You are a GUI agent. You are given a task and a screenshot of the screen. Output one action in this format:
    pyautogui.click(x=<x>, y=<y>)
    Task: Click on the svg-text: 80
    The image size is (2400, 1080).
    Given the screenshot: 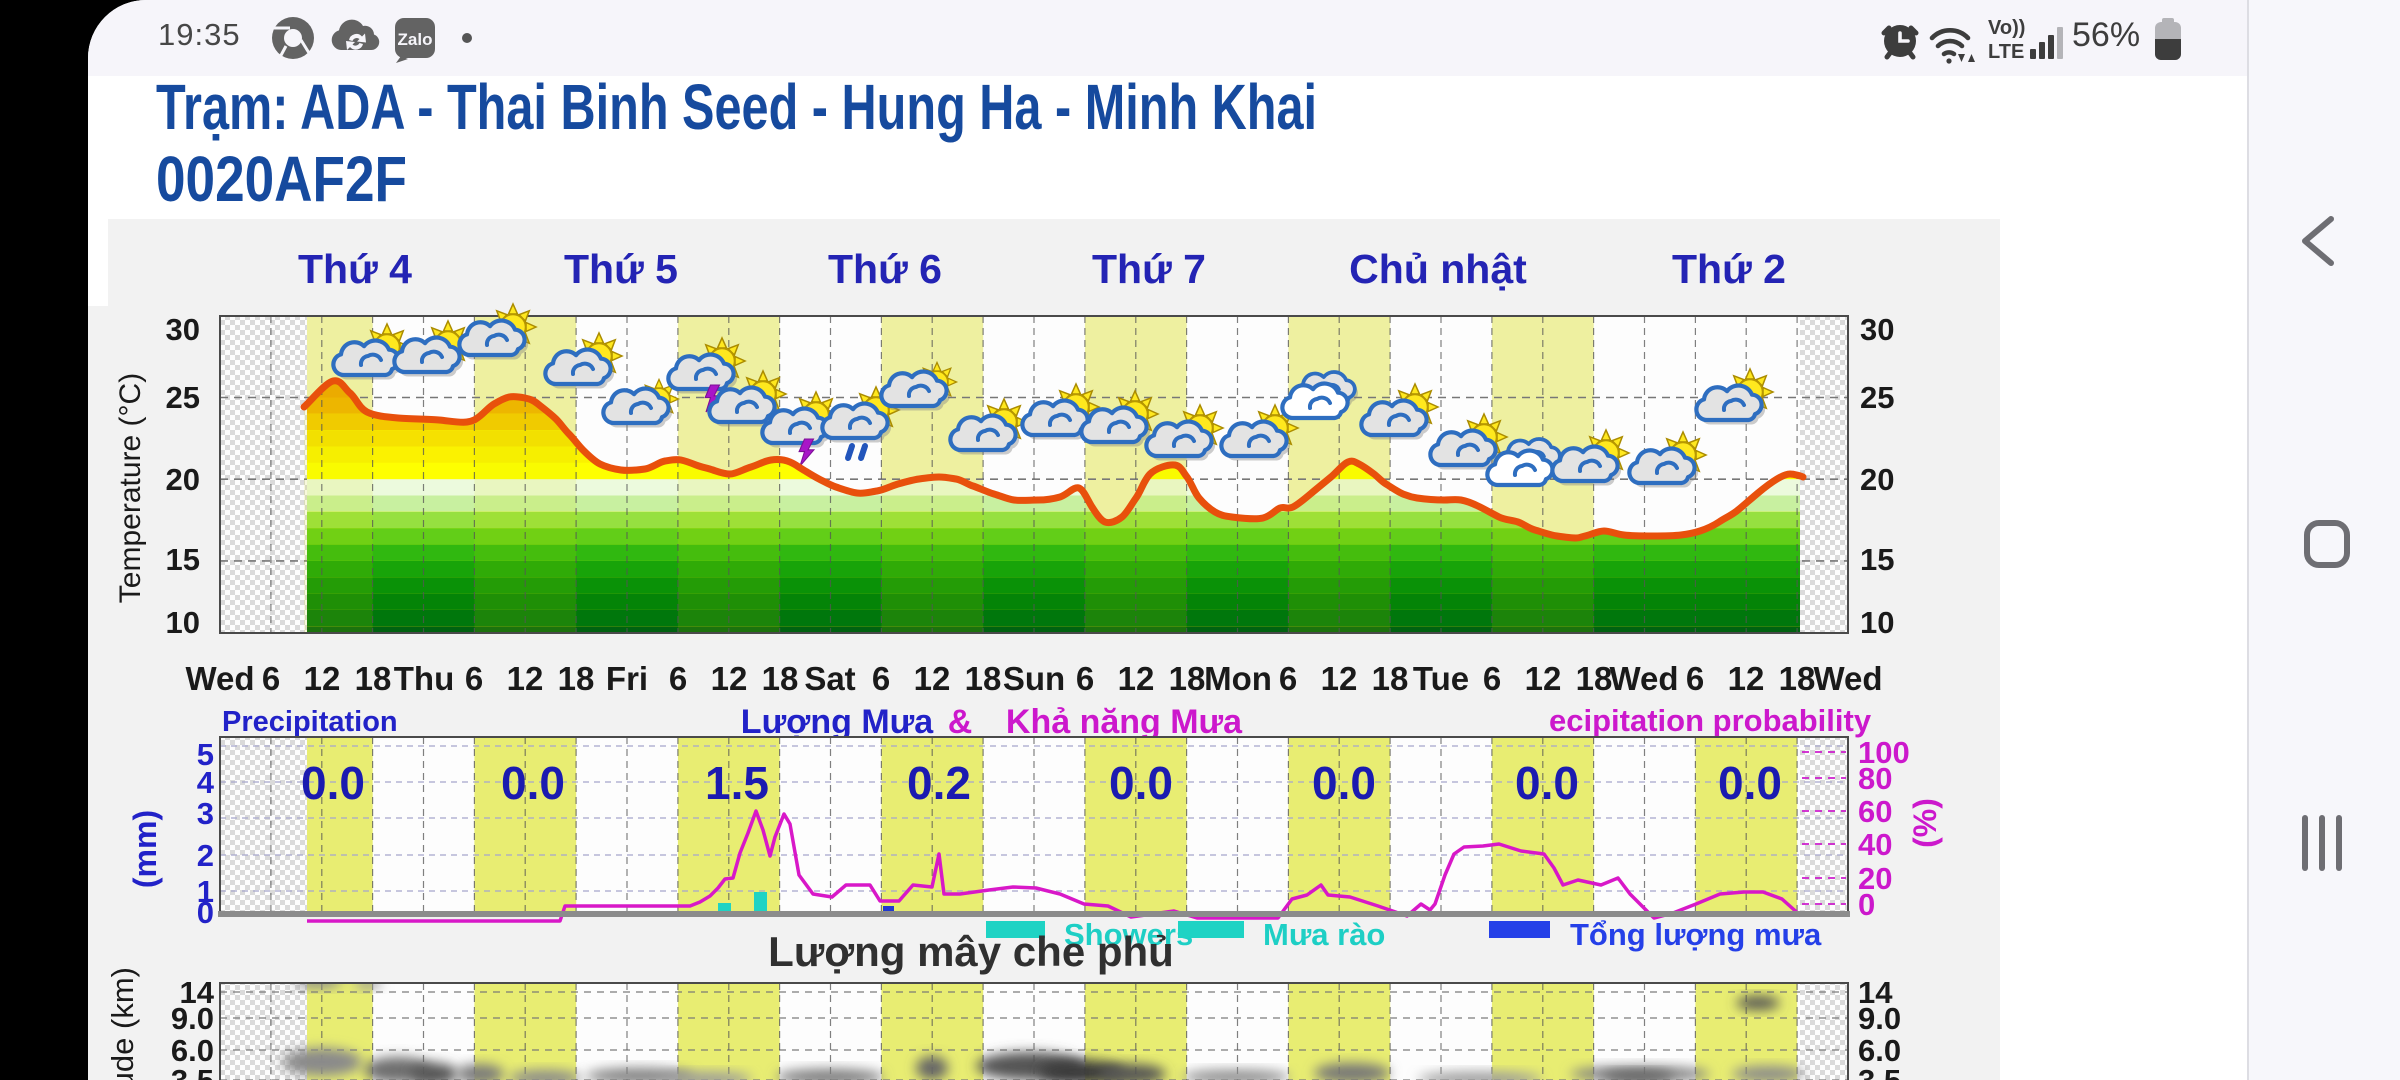 What is the action you would take?
    pyautogui.click(x=1875, y=778)
    